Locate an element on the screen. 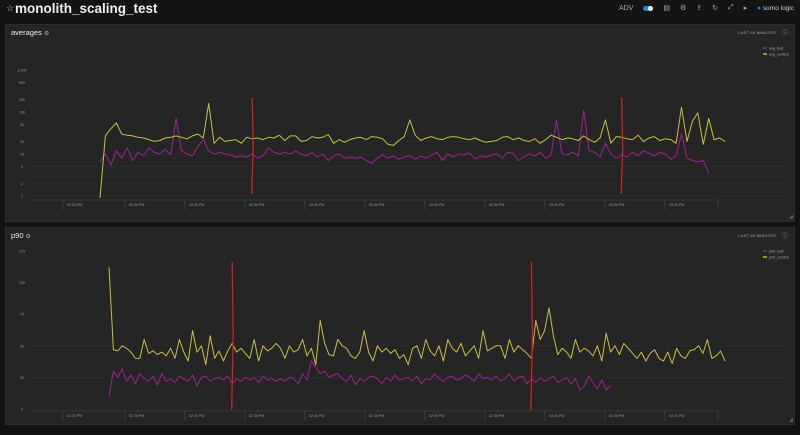 Image resolution: width=800 pixels, height=435 pixels. toolbar: ADV ▤ ⚙ ⇪ ↻ ⤢ ▸ ● sumo logic is located at coordinates (706, 8).